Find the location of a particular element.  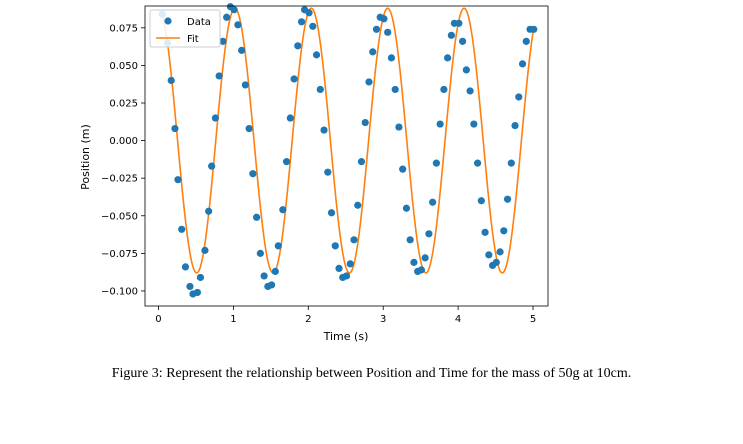

legend-fit-label: Fit is located at coordinates (193, 39).